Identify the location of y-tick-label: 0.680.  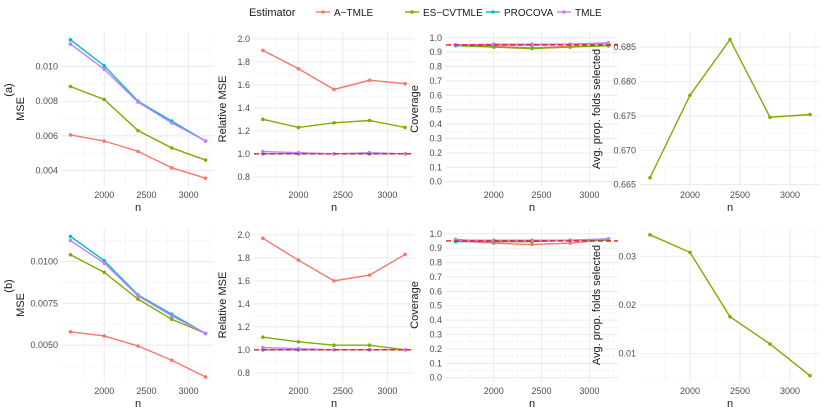
(624, 82).